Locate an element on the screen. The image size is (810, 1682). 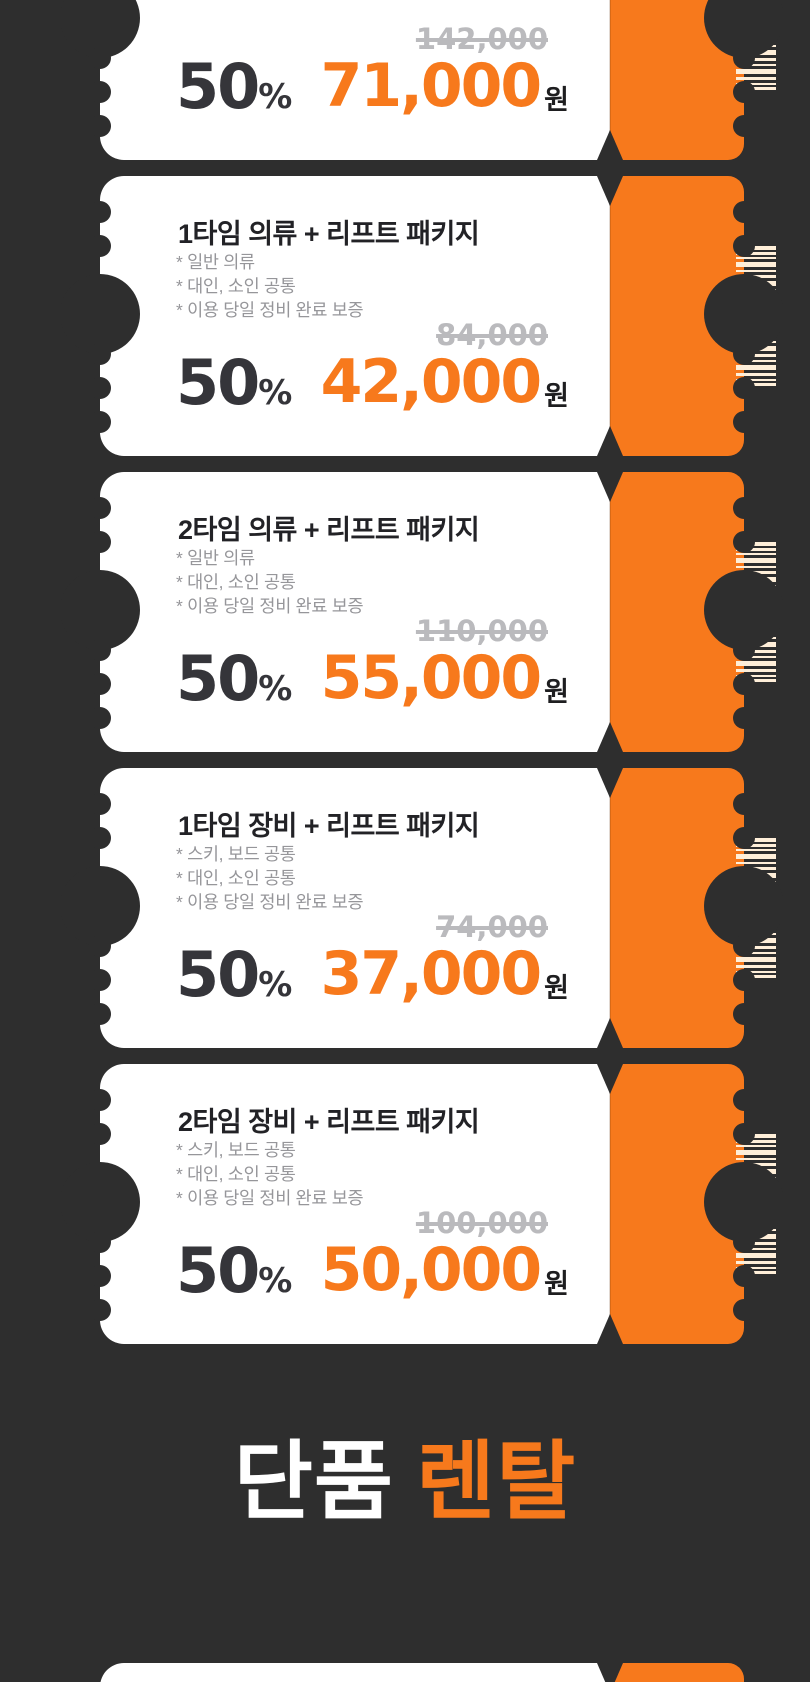
sale-price-value: 42,000 is located at coordinates (431, 382).